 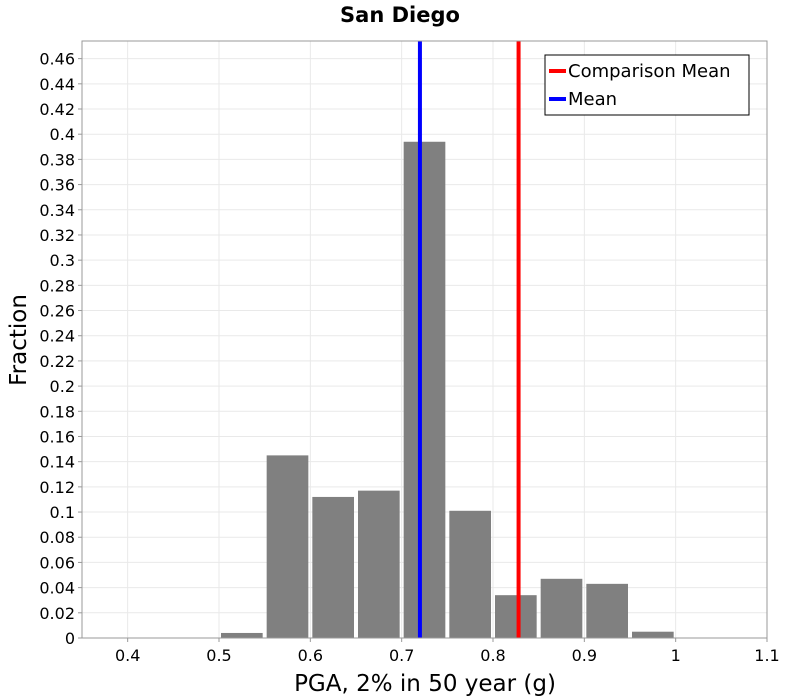 What do you see at coordinates (62, 134) in the screenshot?
I see `y-tick-label: 0.4` at bounding box center [62, 134].